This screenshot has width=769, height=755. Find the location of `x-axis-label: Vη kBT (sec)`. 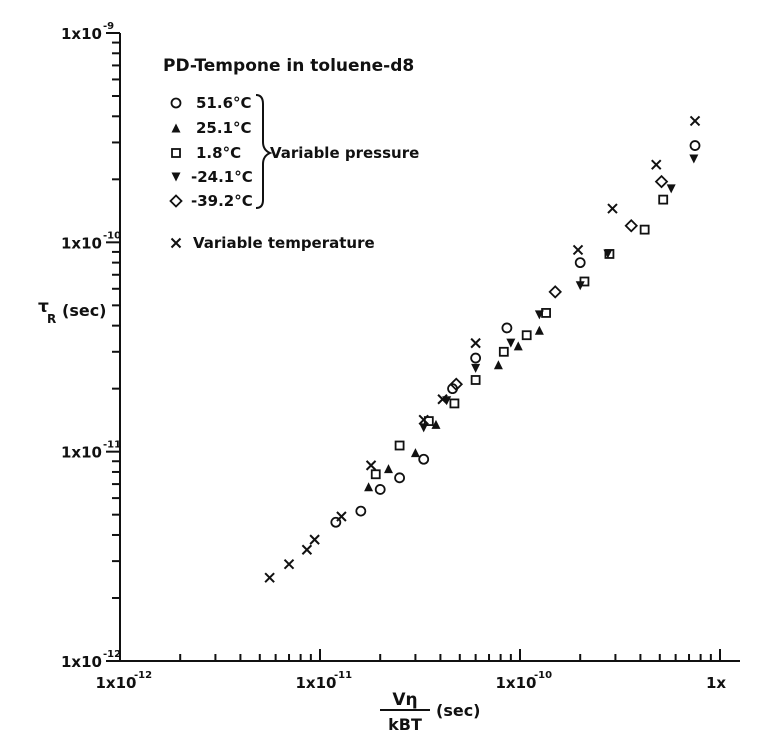

x-axis-label: Vη kBT (sec) is located at coordinates (430, 712).